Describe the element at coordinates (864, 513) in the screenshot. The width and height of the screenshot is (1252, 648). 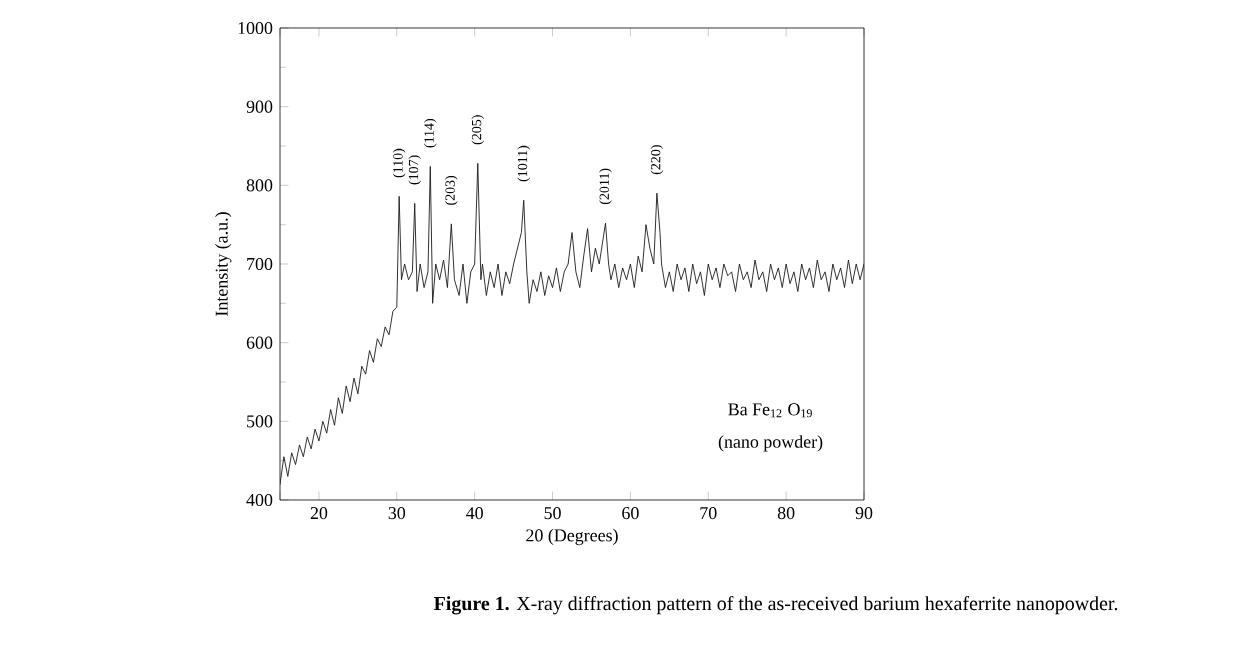
I see `x-tick-label: 90` at that location.